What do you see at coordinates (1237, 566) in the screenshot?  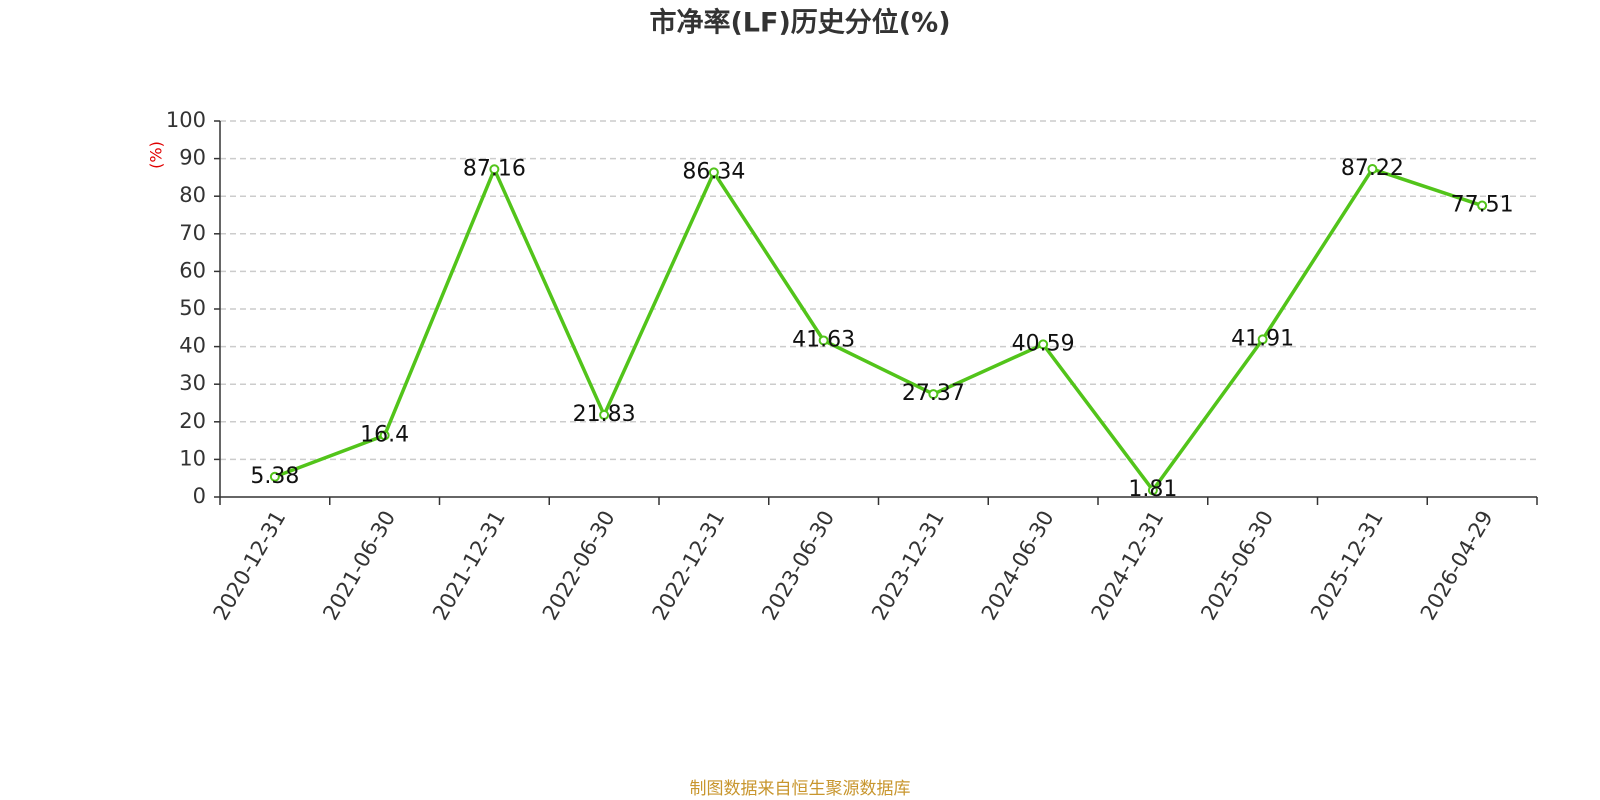 I see `x-tick-label: 2025-06-30` at bounding box center [1237, 566].